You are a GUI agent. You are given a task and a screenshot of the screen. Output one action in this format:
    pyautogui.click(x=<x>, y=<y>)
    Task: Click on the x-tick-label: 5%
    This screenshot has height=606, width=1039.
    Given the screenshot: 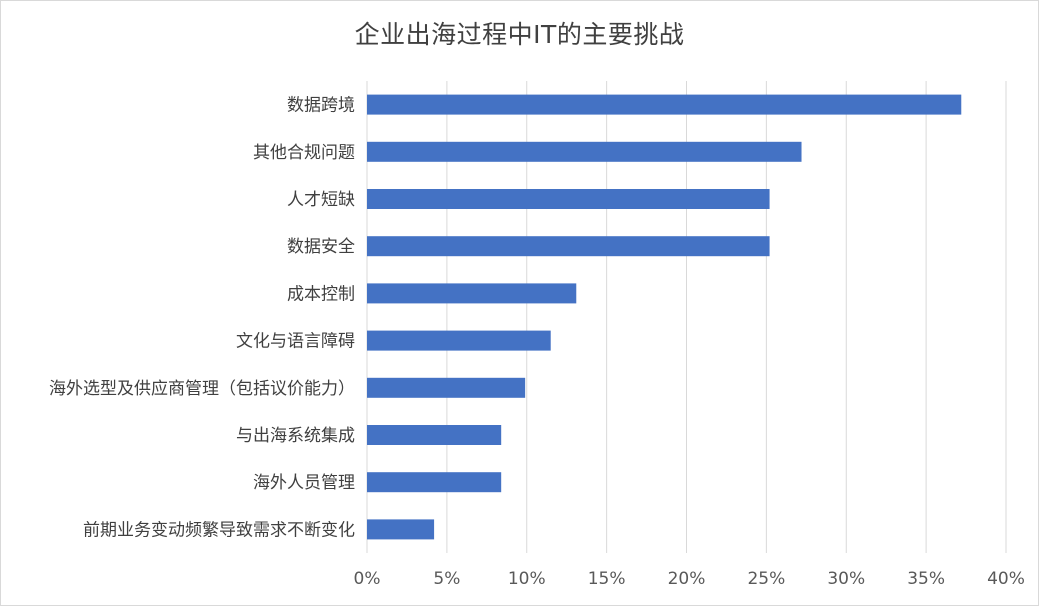 What is the action you would take?
    pyautogui.click(x=446, y=579)
    